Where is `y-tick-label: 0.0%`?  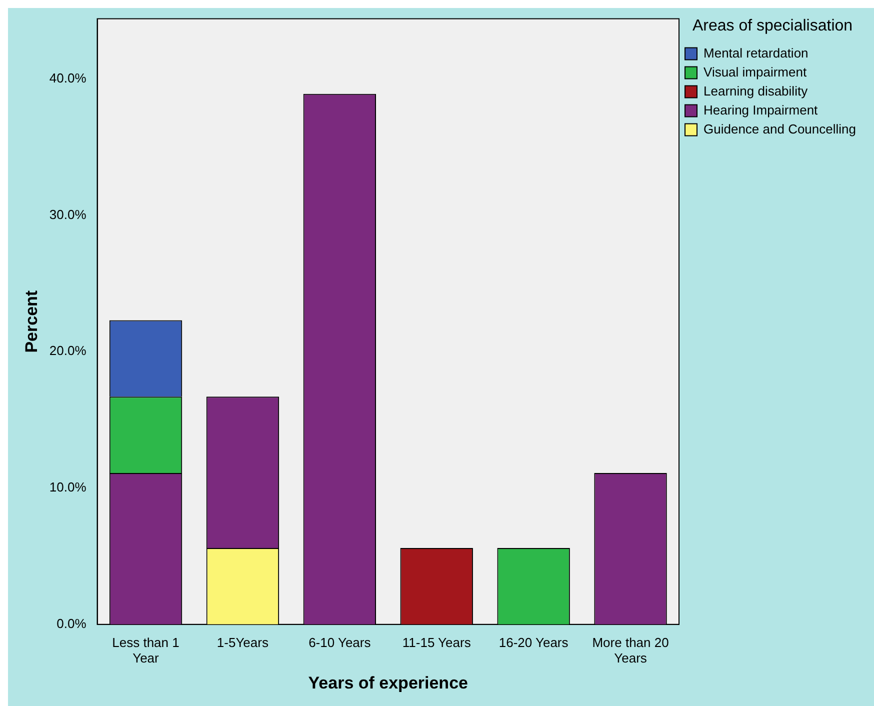 y-tick-label: 0.0% is located at coordinates (71, 623).